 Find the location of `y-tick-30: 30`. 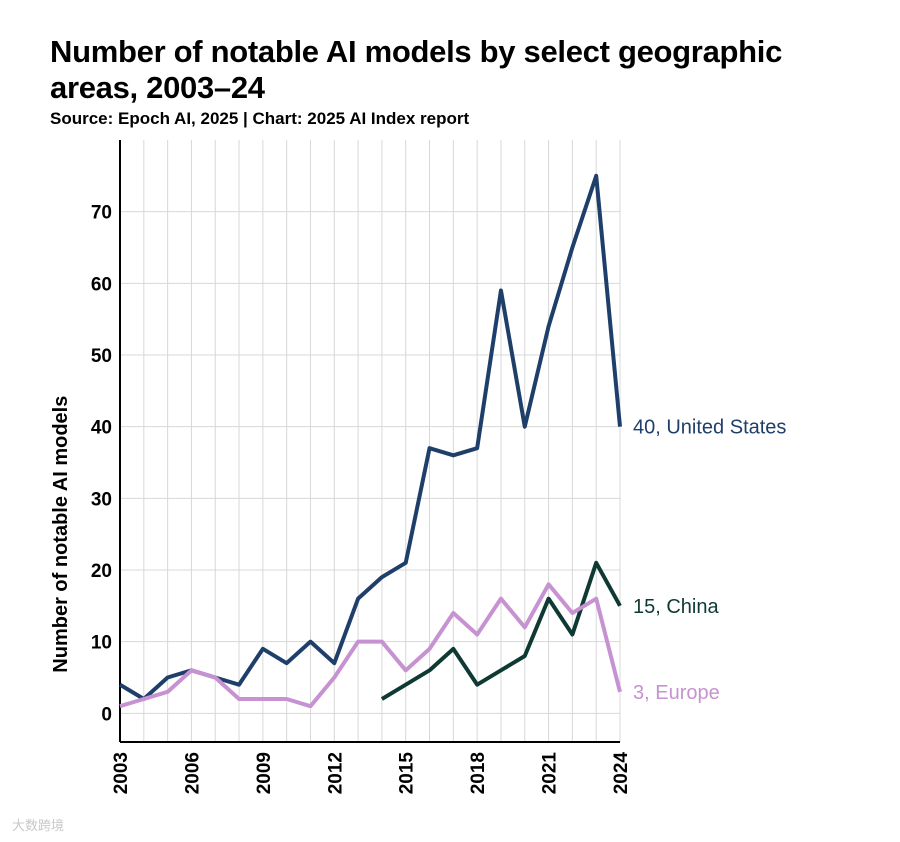

y-tick-30: 30 is located at coordinates (101, 499).